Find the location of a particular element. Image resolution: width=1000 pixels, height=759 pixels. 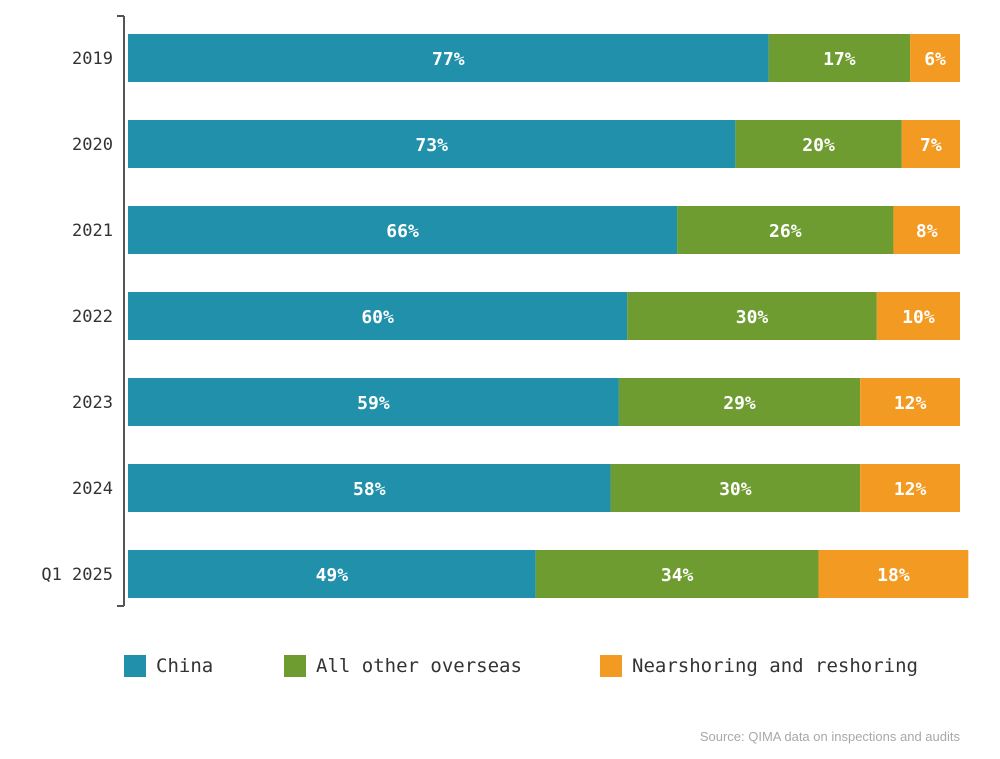

bar-china-2020 is located at coordinates (432, 144).